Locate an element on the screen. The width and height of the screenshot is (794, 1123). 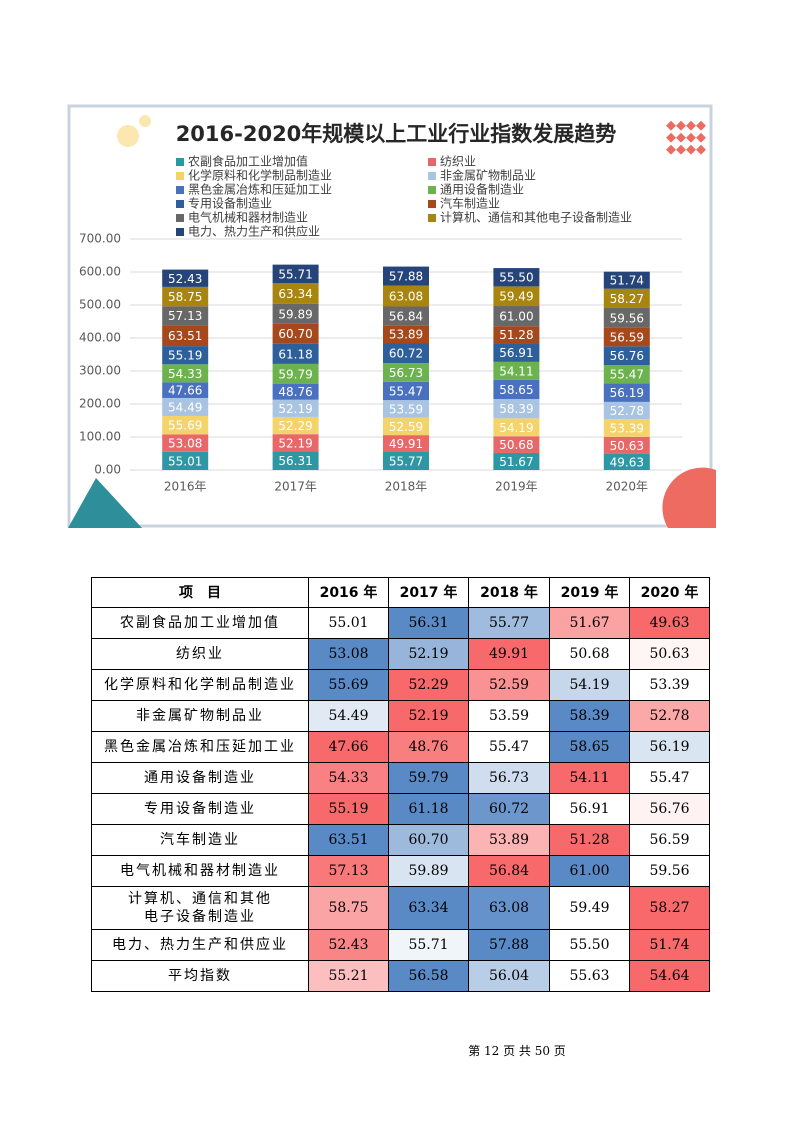
data-label: 57.13 is located at coordinates (185, 316).